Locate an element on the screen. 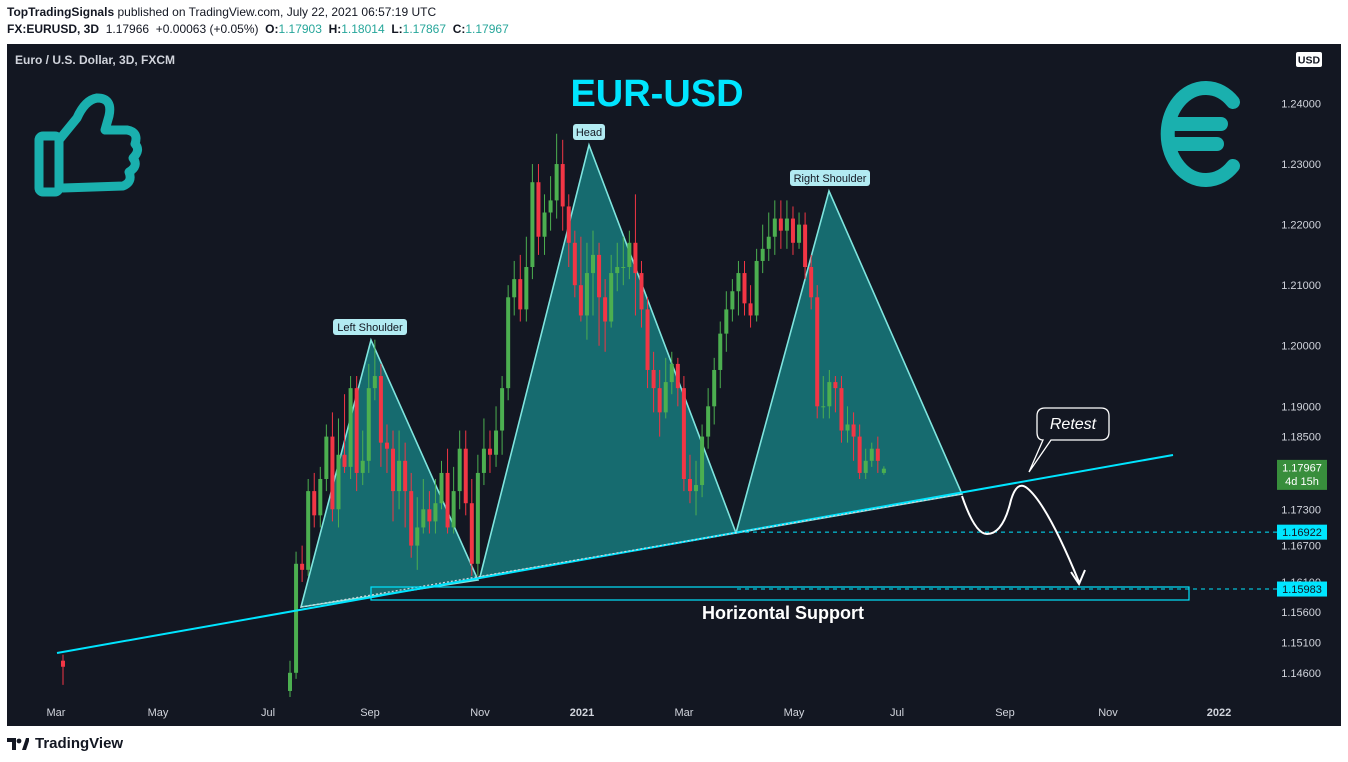  high-label: H: is located at coordinates (335, 29).